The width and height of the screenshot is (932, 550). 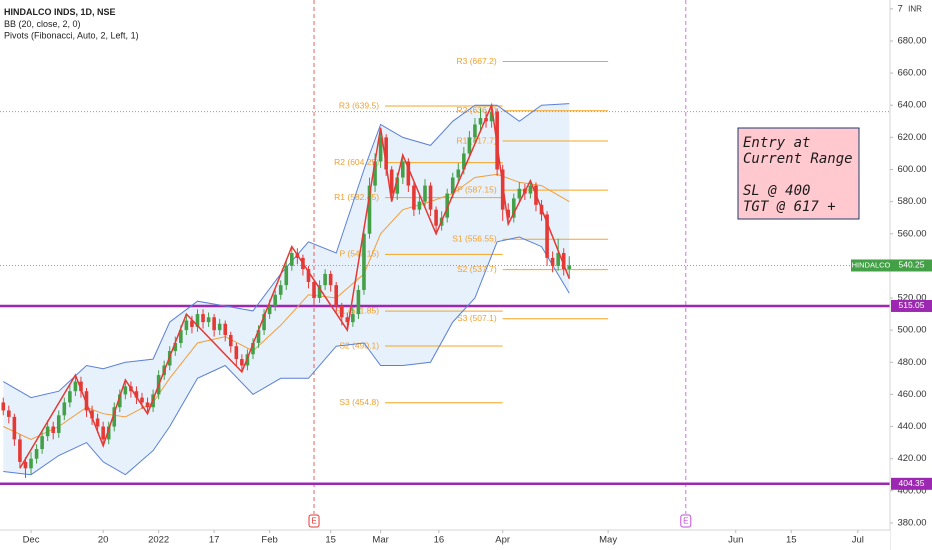 I want to click on annotation-text: Current Range, so click(x=798, y=159).